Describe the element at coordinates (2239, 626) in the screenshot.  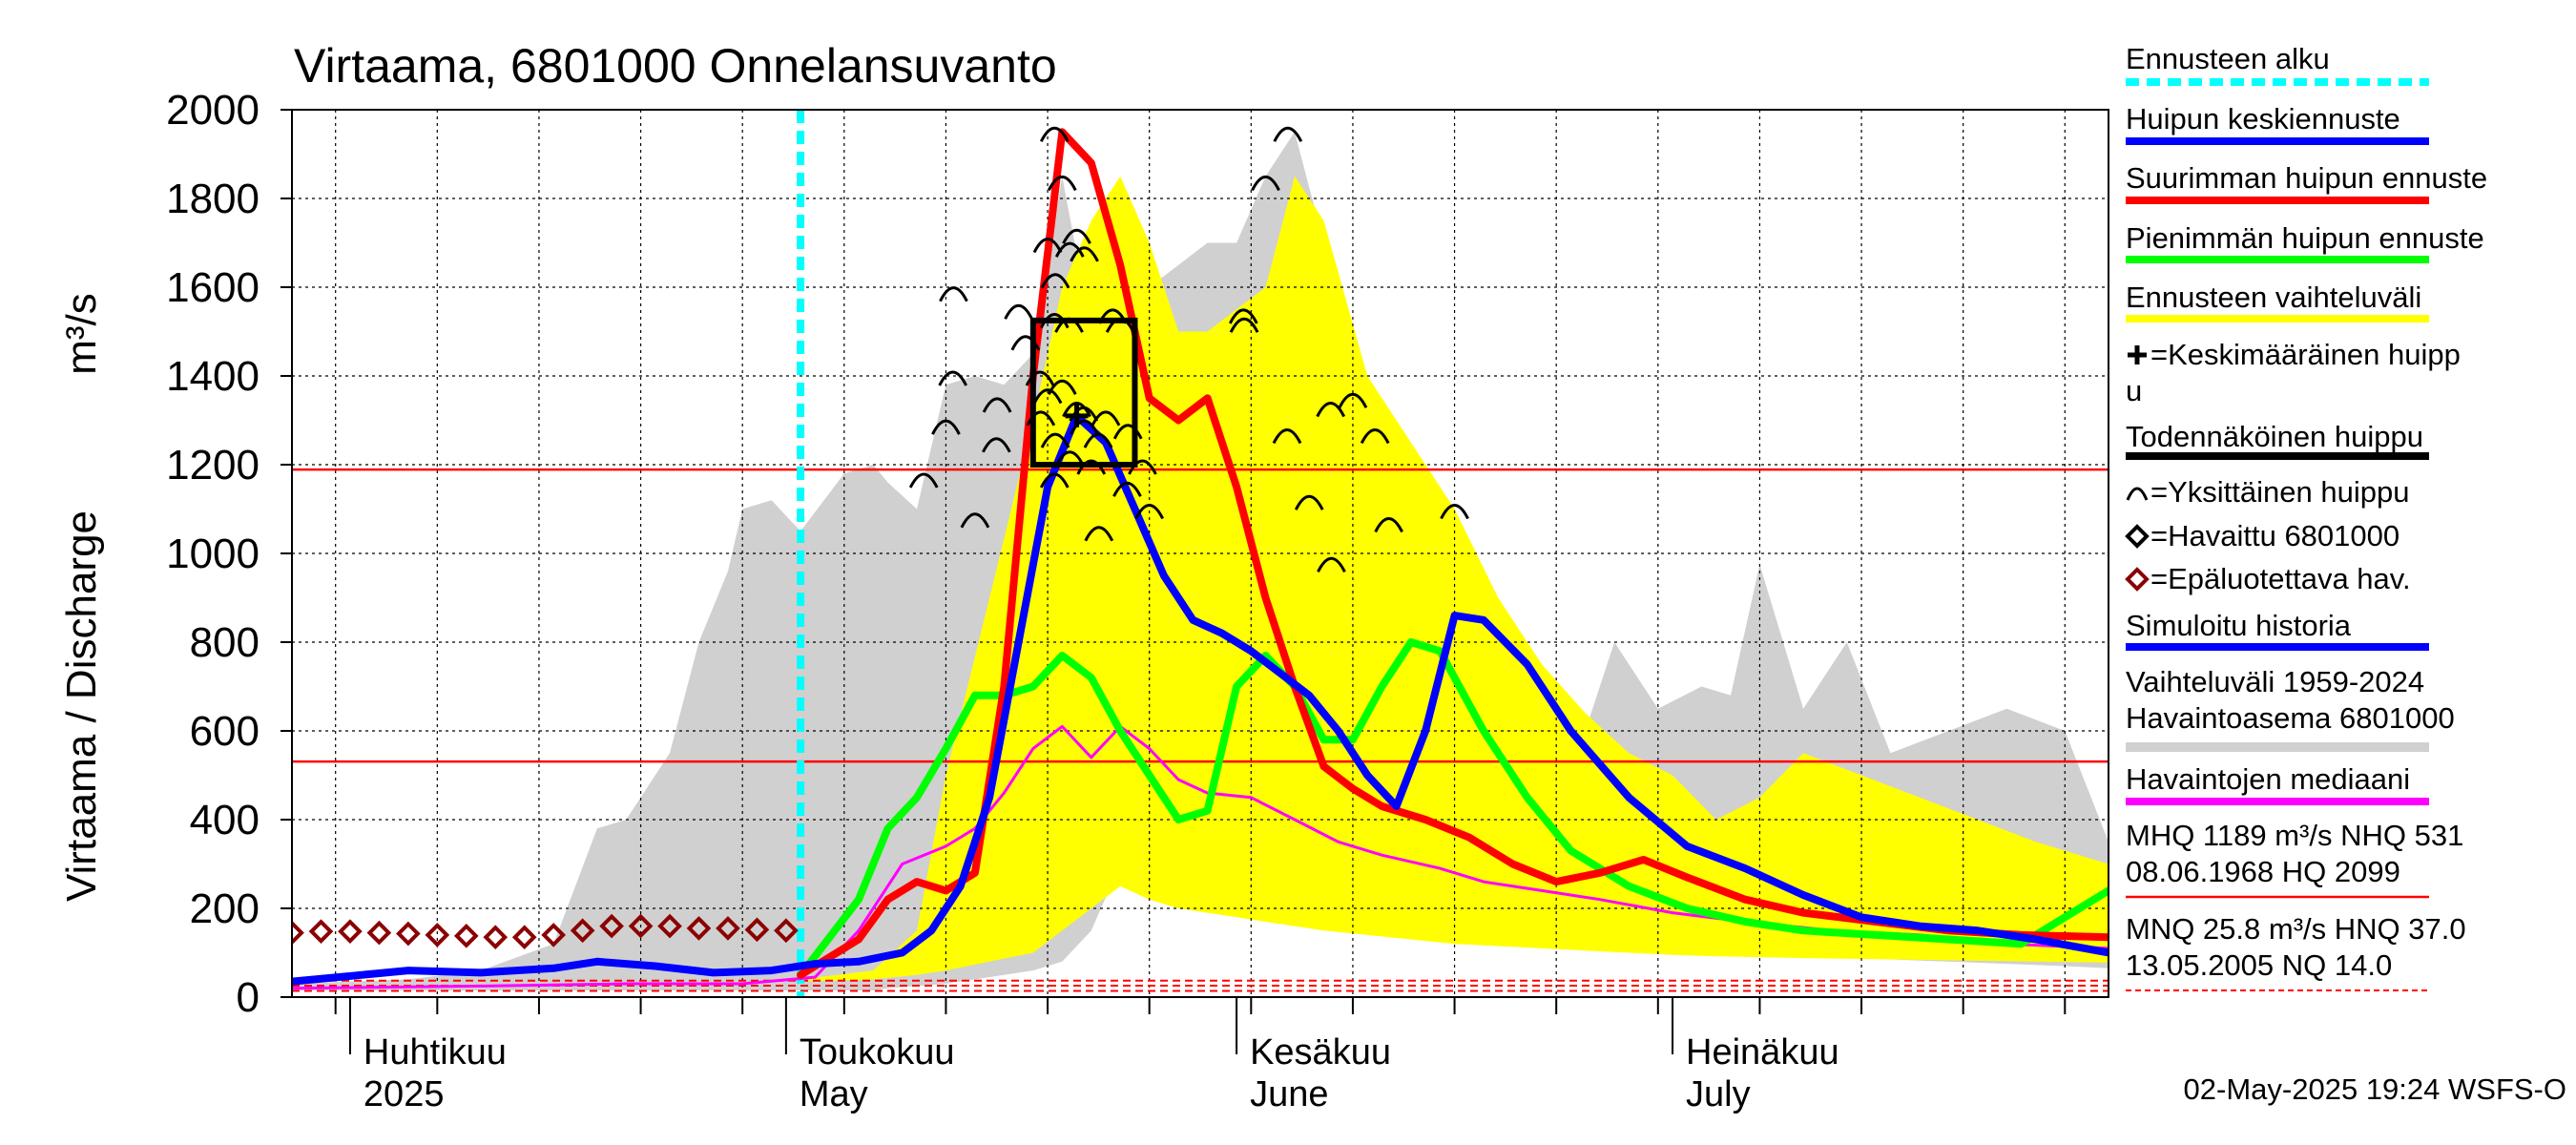
I see `legend-label-10: Simuloitu historia` at that location.